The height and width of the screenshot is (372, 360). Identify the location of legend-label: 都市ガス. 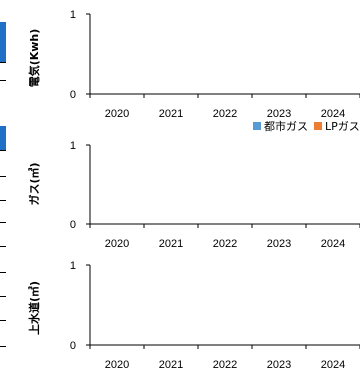
(286, 126).